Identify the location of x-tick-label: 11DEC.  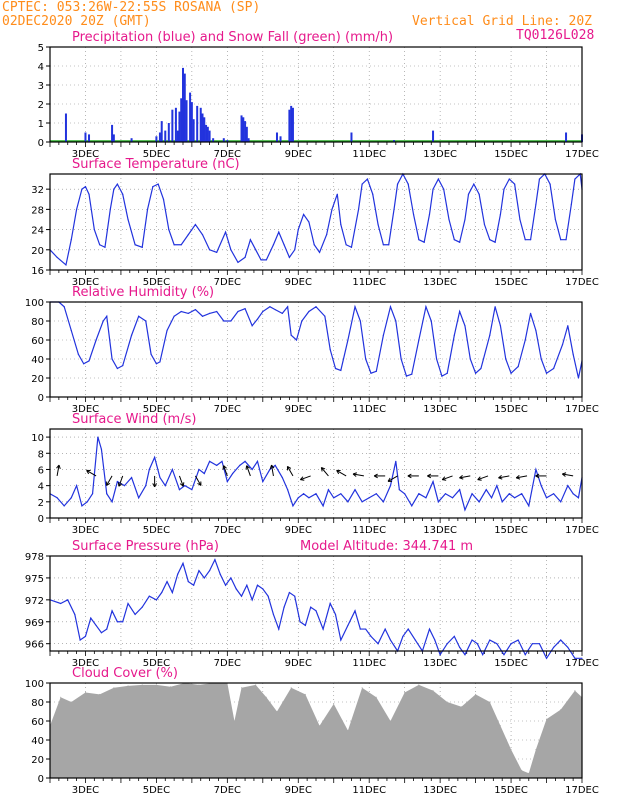
(369, 282).